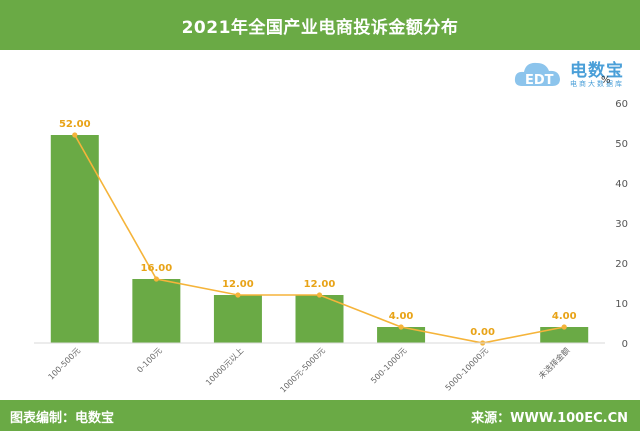 This screenshot has height=431, width=640. Describe the element at coordinates (65, 364) in the screenshot. I see `x-tick-label: 100-500元` at that location.